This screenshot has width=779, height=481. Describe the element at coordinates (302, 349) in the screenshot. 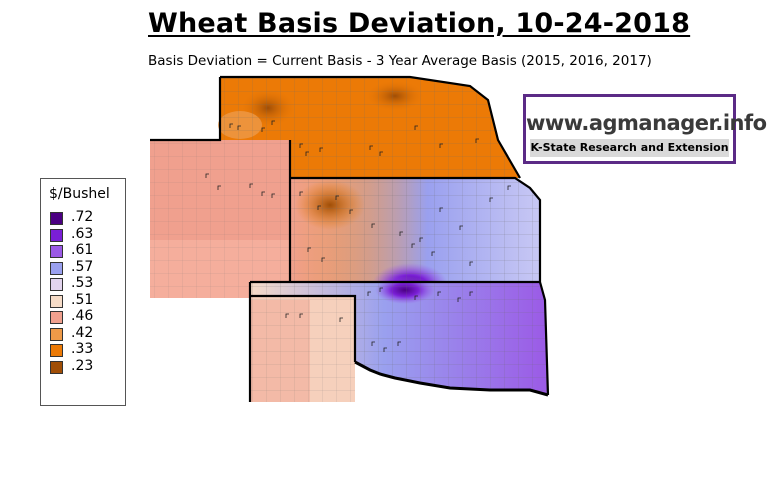

I see `texas-panhandle-region` at that location.